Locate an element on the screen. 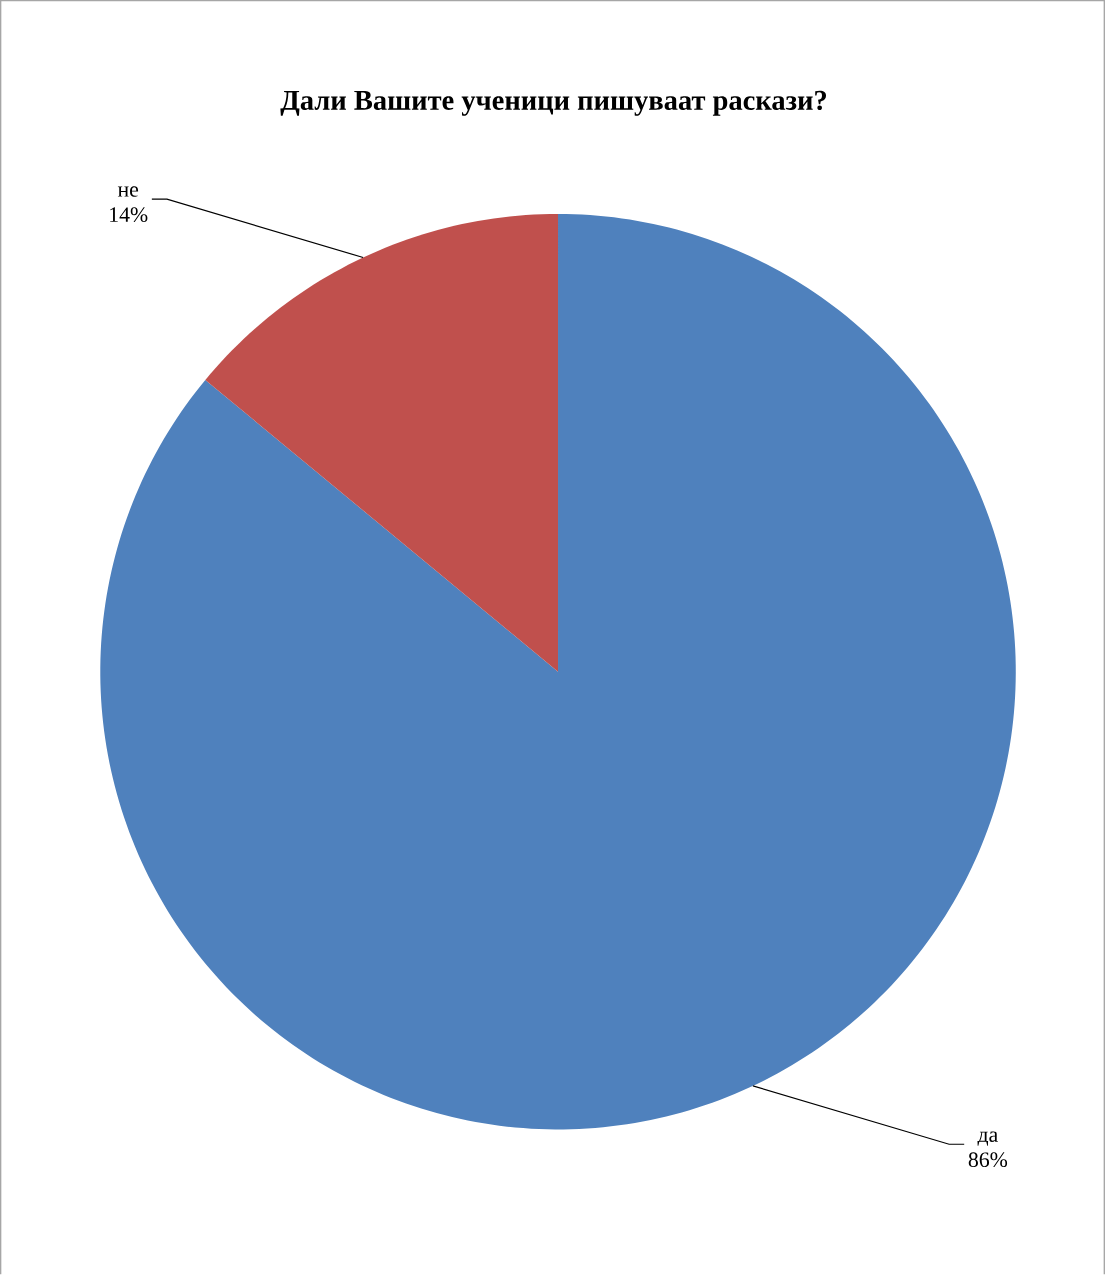 This screenshot has height=1275, width=1105. slice-label: да is located at coordinates (987, 1138).